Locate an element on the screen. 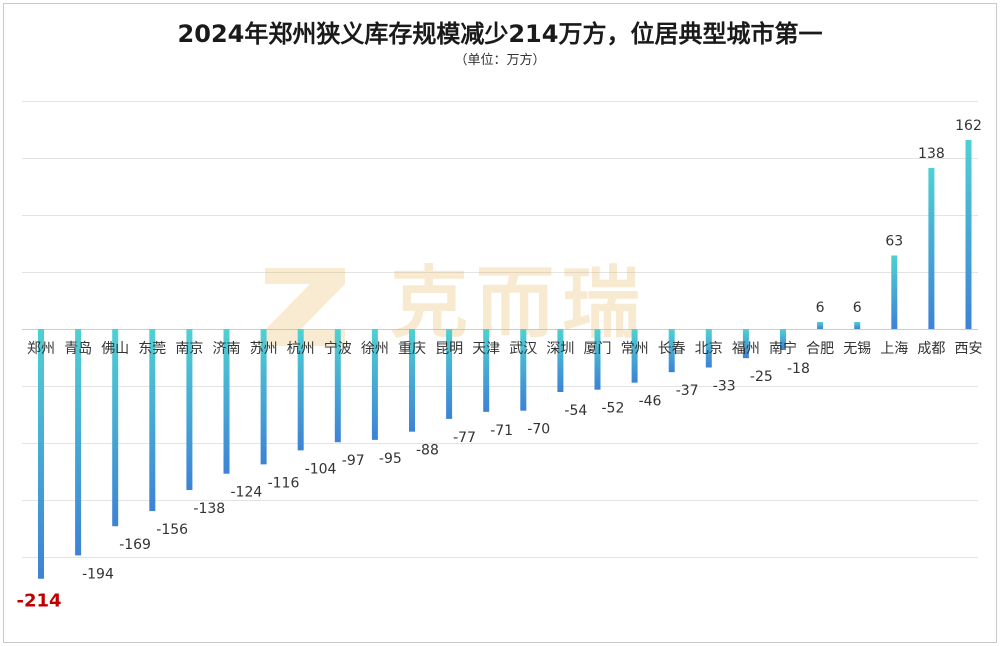 This screenshot has height=646, width=1000. category-label: 南宁 is located at coordinates (783, 348).